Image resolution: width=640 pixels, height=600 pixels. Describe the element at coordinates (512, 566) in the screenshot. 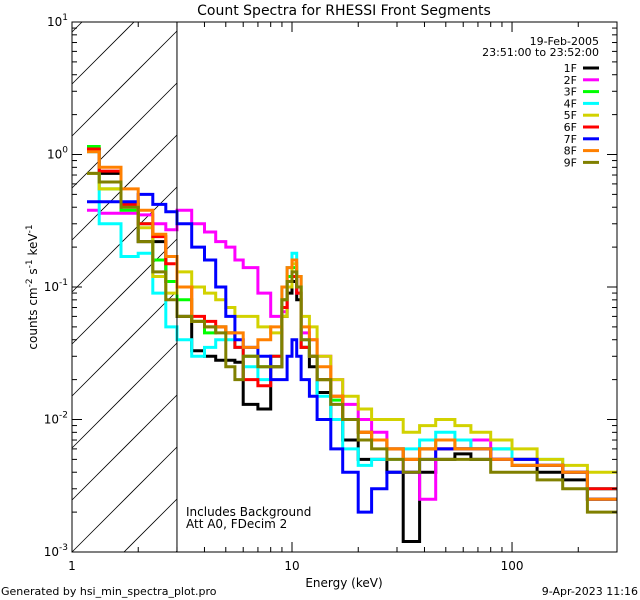

I see `x-tick-label: 100` at that location.